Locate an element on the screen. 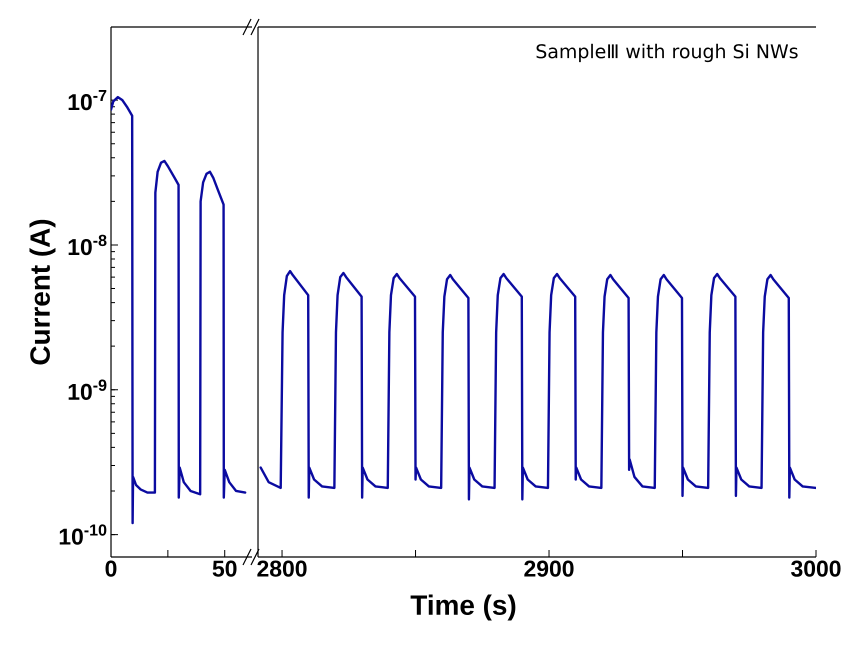 Image resolution: width=847 pixels, height=646 pixels. x-tick-label: 0 is located at coordinates (111, 568).